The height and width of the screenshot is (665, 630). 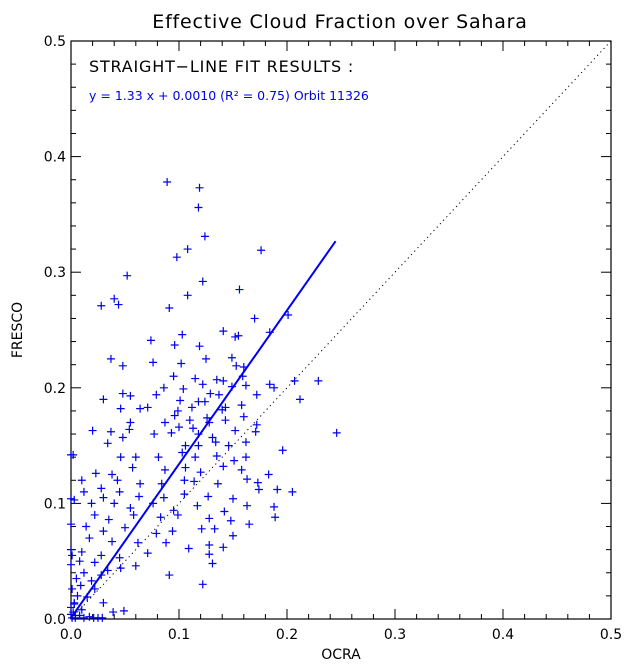 What do you see at coordinates (18, 330) in the screenshot?
I see `y-axis-label: FRESCO` at bounding box center [18, 330].